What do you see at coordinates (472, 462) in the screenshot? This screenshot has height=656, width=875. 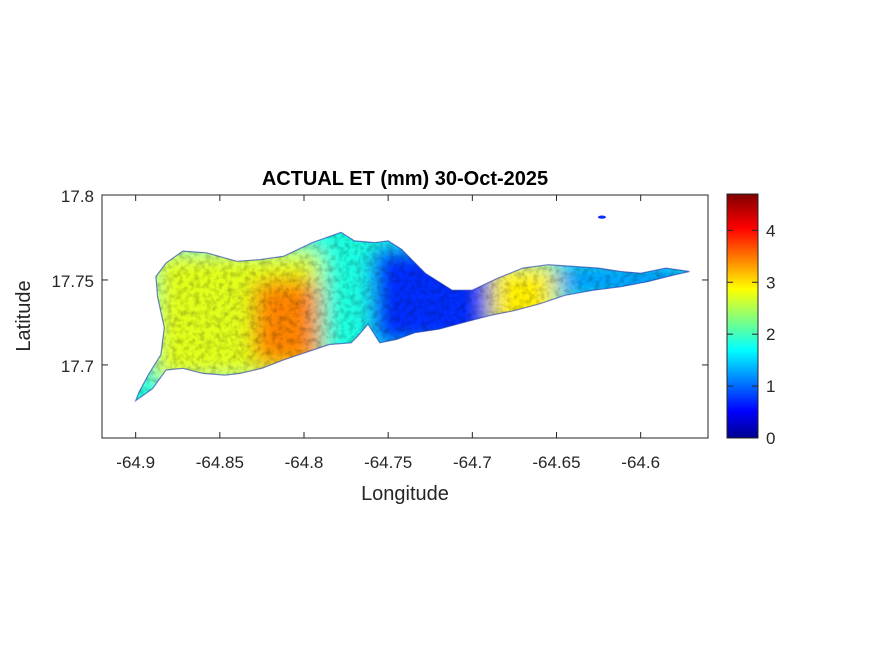 I see `x-tick-label: -64.7` at bounding box center [472, 462].